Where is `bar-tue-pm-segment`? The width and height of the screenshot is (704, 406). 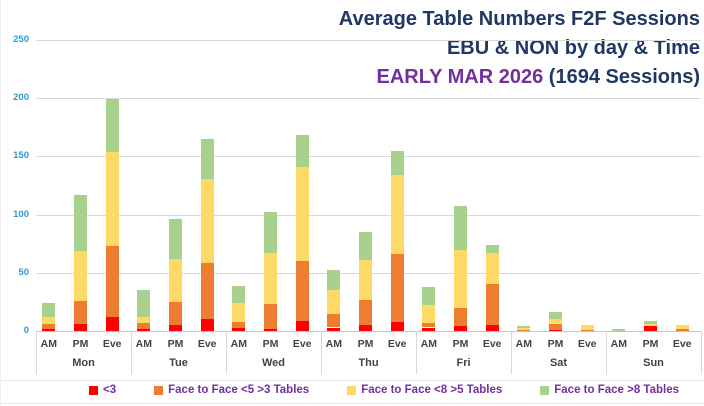
bar-tue-pm-segment is located at coordinates (175, 313).